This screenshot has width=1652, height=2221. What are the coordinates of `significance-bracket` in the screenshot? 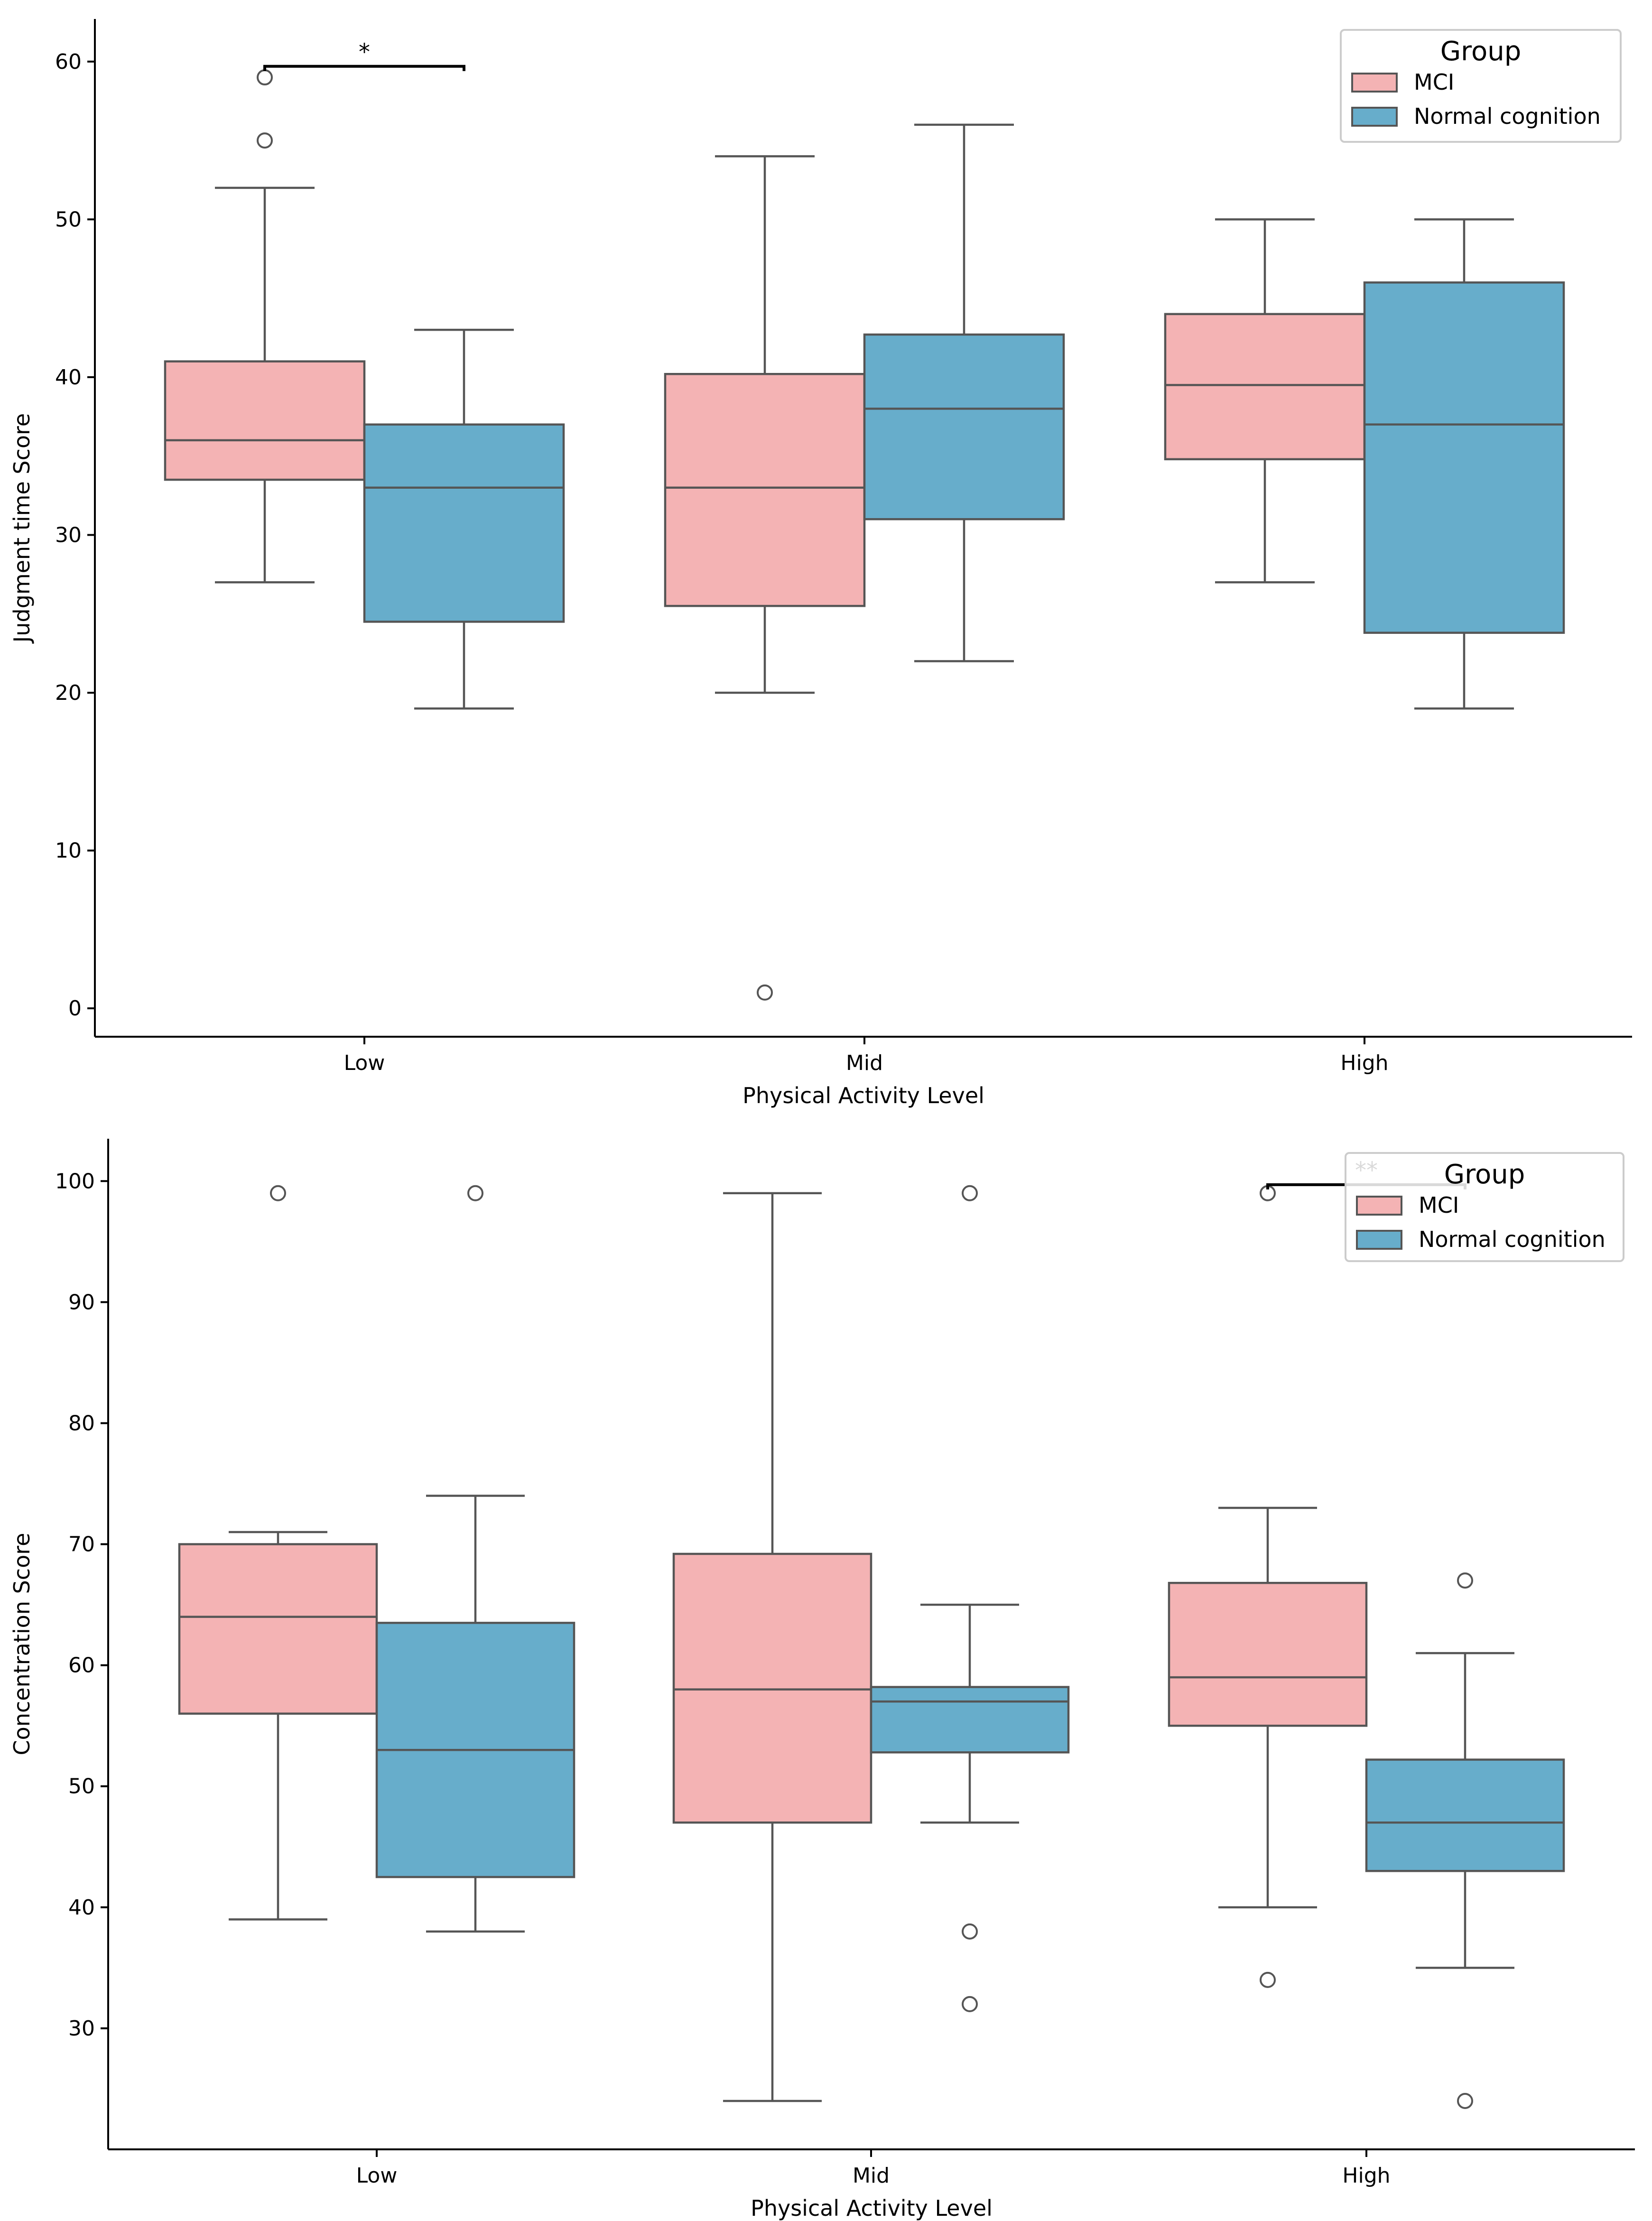 It's located at (364, 68).